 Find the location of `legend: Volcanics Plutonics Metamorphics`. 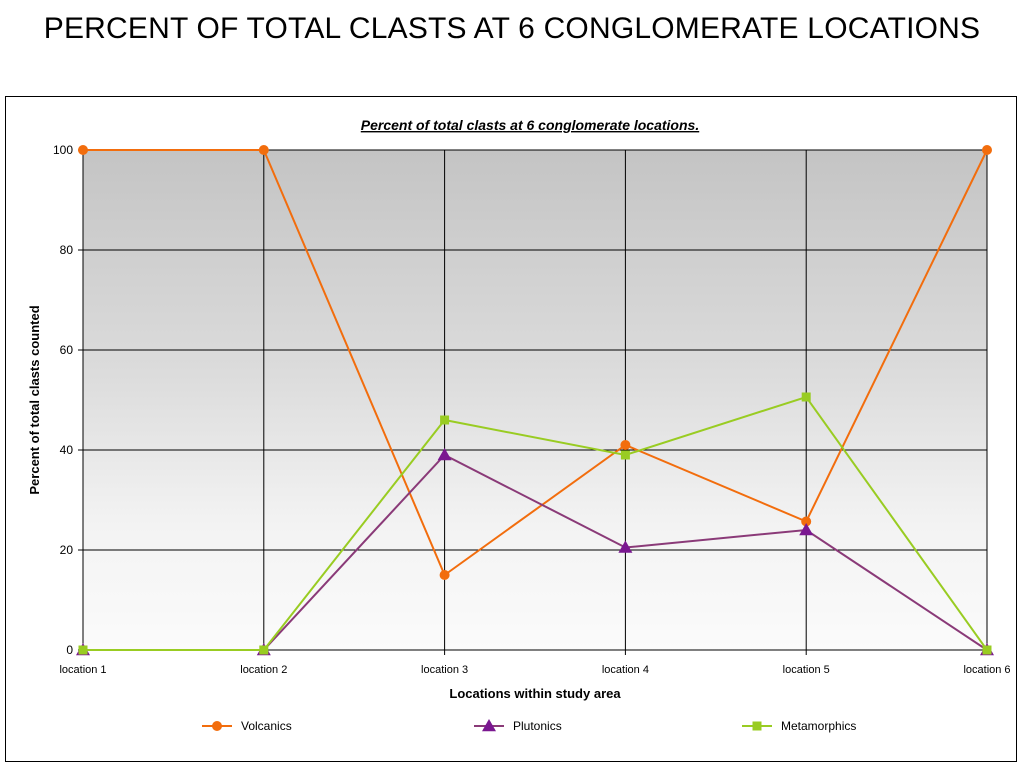

legend: Volcanics Plutonics Metamorphics is located at coordinates (529, 726).